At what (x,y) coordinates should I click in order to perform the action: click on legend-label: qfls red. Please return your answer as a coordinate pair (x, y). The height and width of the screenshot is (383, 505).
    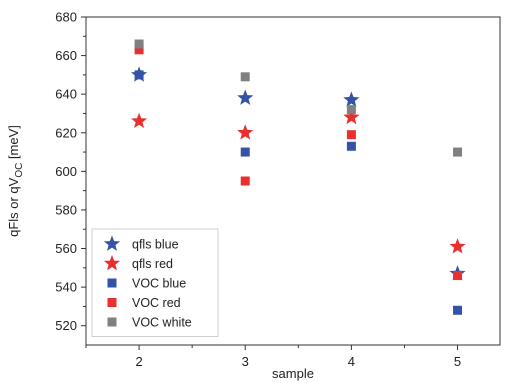
    Looking at the image, I should click on (152, 264).